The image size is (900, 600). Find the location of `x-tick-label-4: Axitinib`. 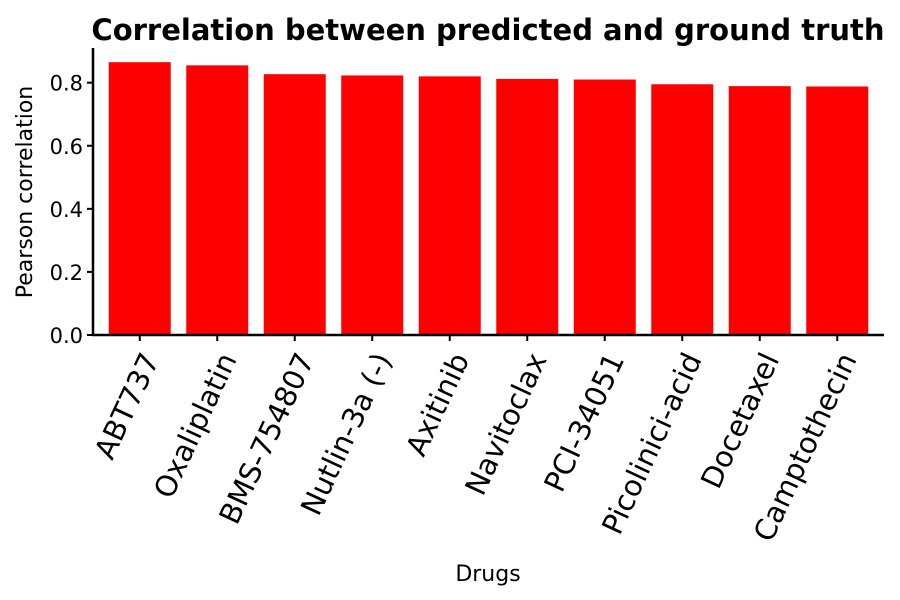

x-tick-label-4: Axitinib is located at coordinates (437, 404).